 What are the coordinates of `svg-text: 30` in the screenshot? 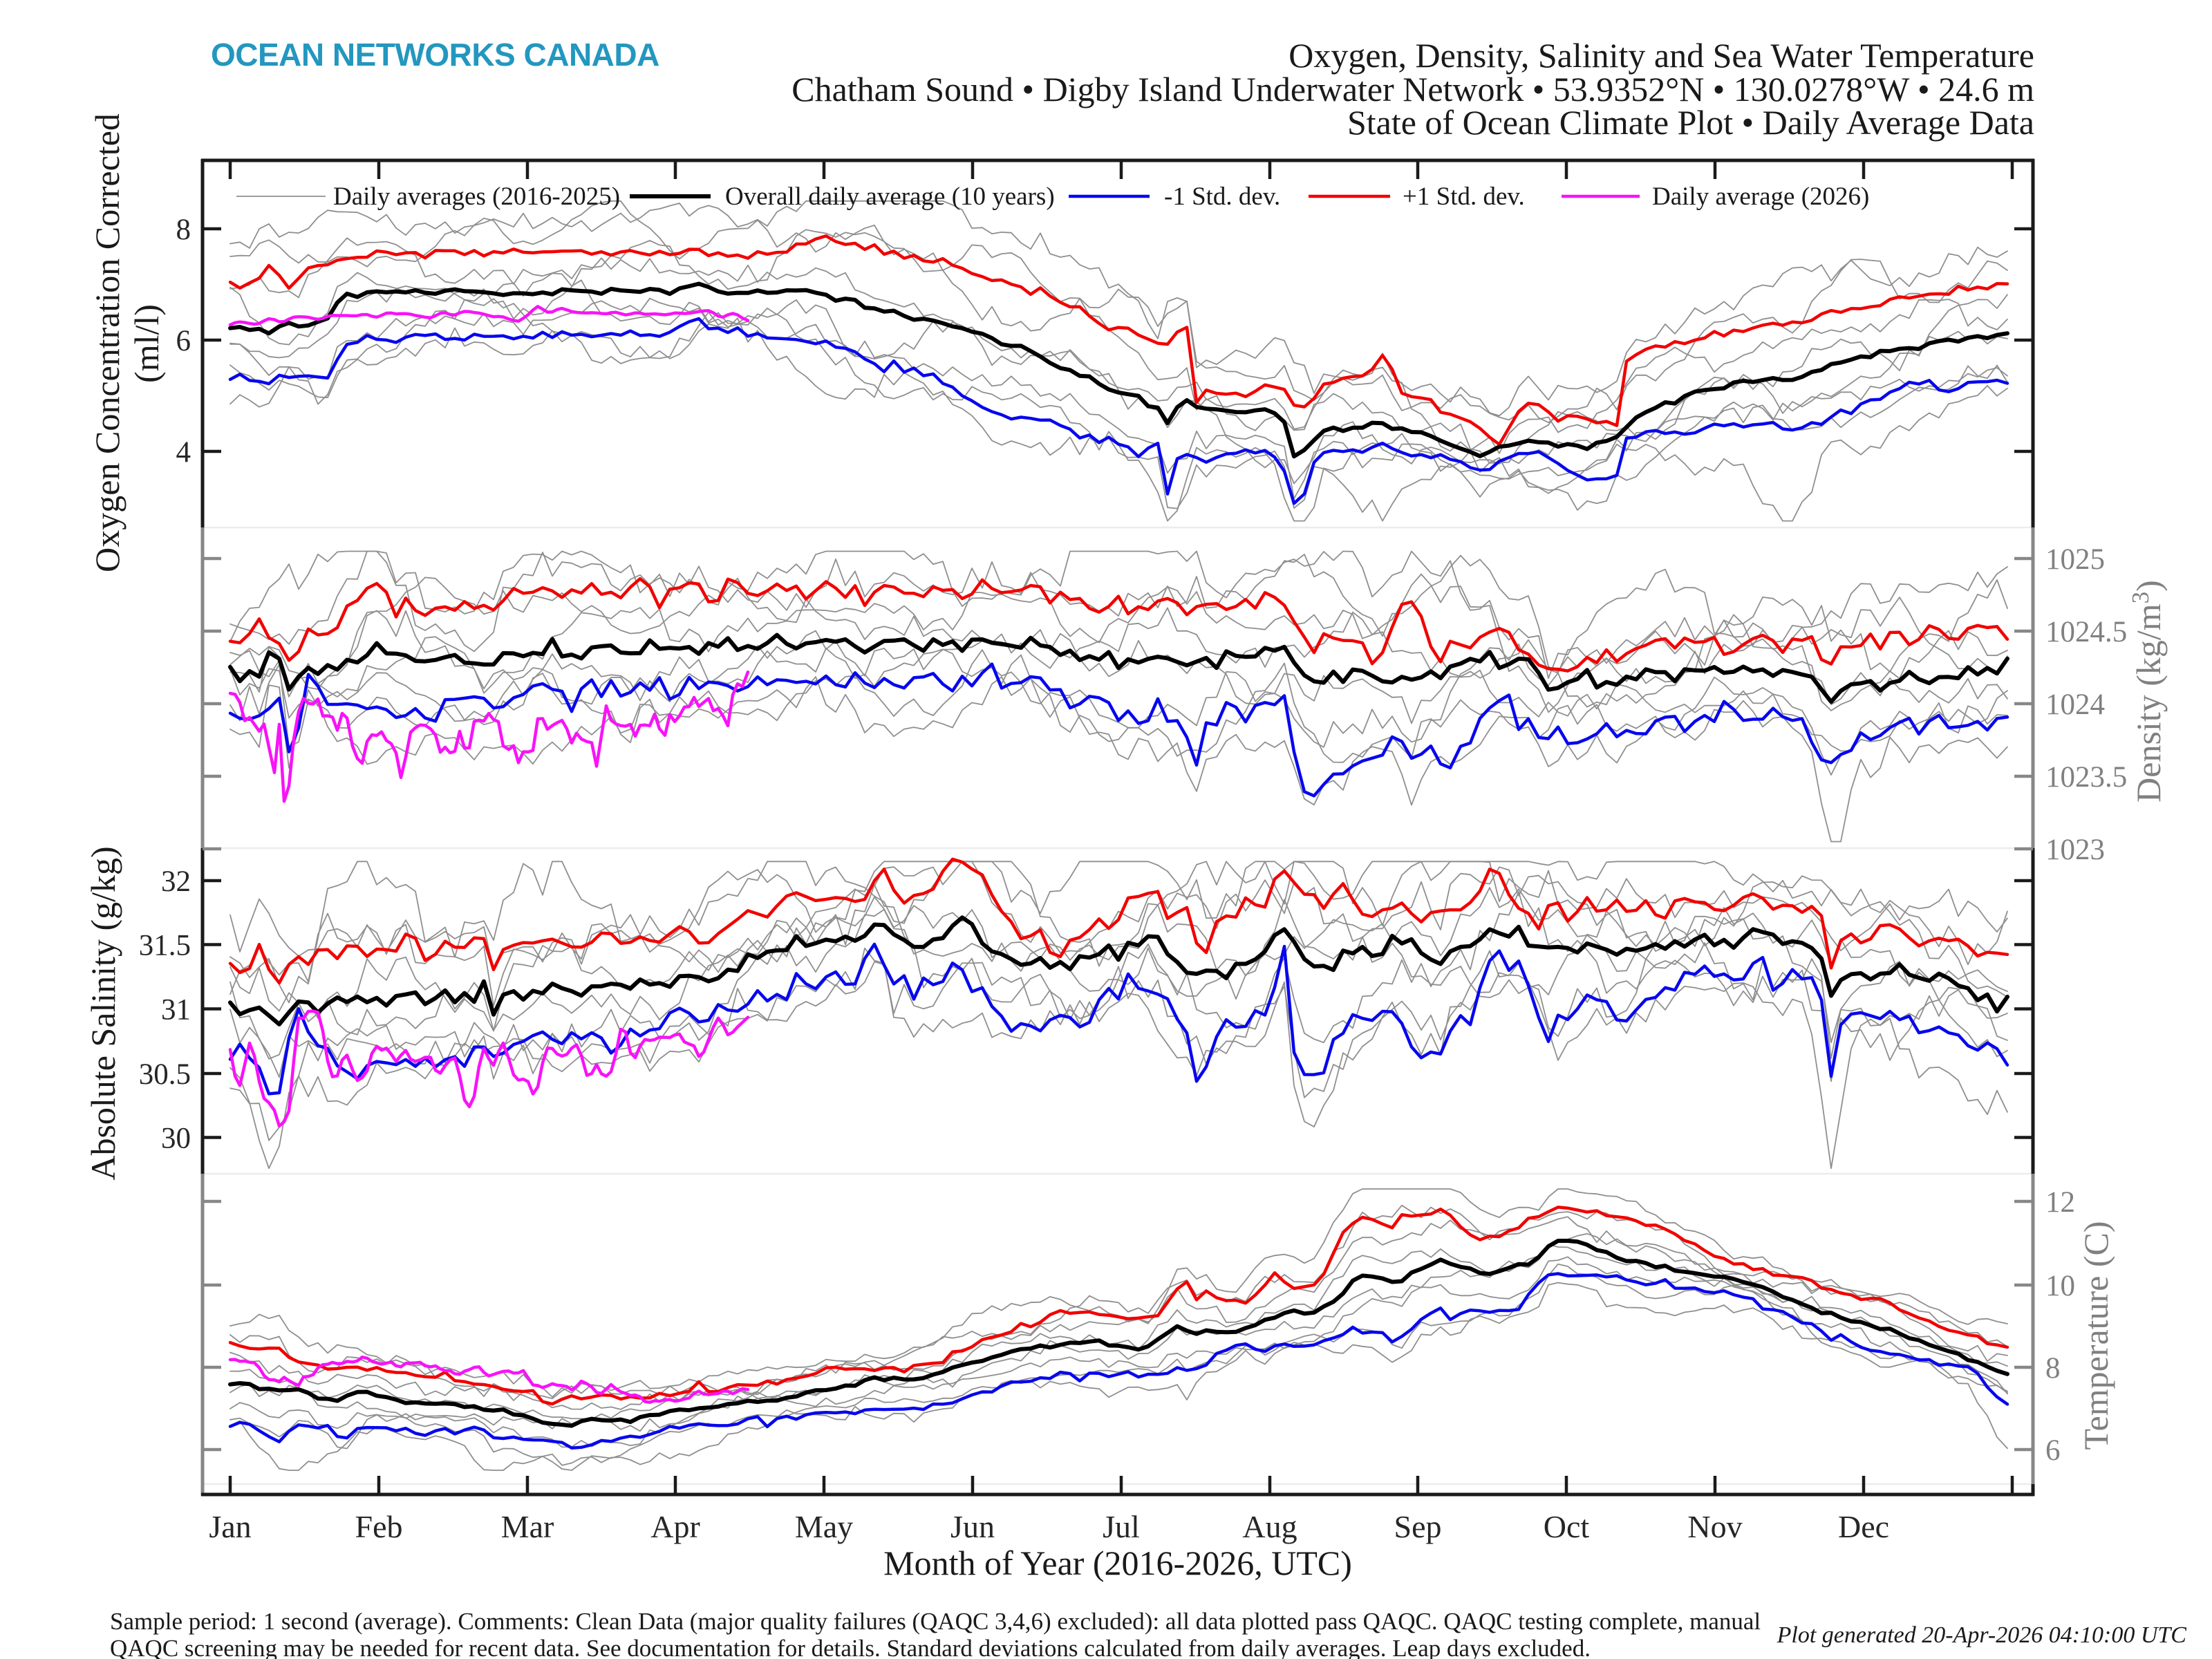 It's located at (176, 1139).